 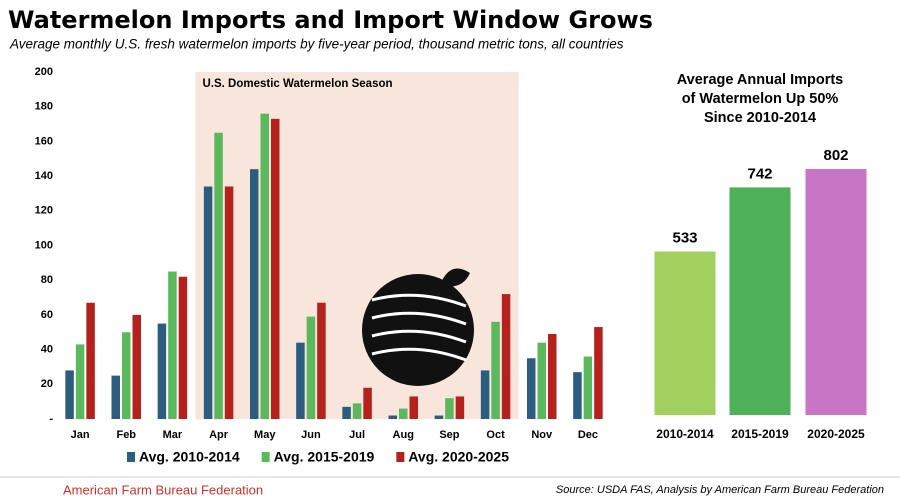 What do you see at coordinates (542, 435) in the screenshot?
I see `x-tick-label: Nov` at bounding box center [542, 435].